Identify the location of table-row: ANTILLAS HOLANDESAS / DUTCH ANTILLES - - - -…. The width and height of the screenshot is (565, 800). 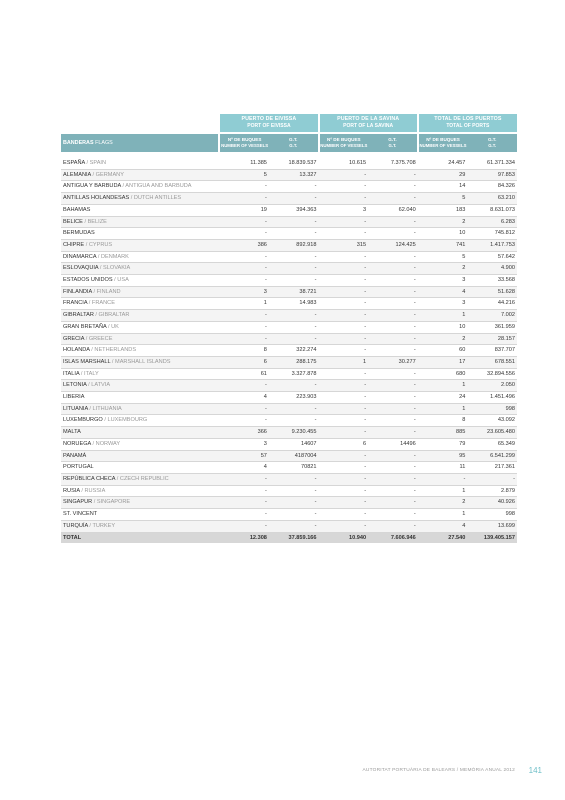
(289, 198).